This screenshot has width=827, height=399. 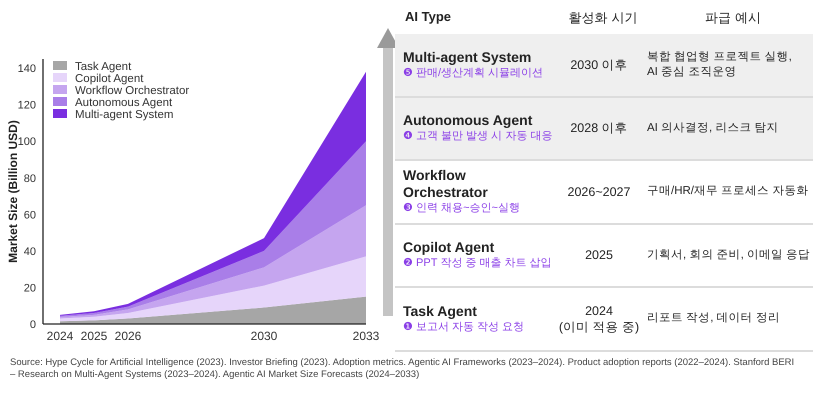 What do you see at coordinates (132, 91) in the screenshot?
I see `legend-label: Workflow Orchestrator` at bounding box center [132, 91].